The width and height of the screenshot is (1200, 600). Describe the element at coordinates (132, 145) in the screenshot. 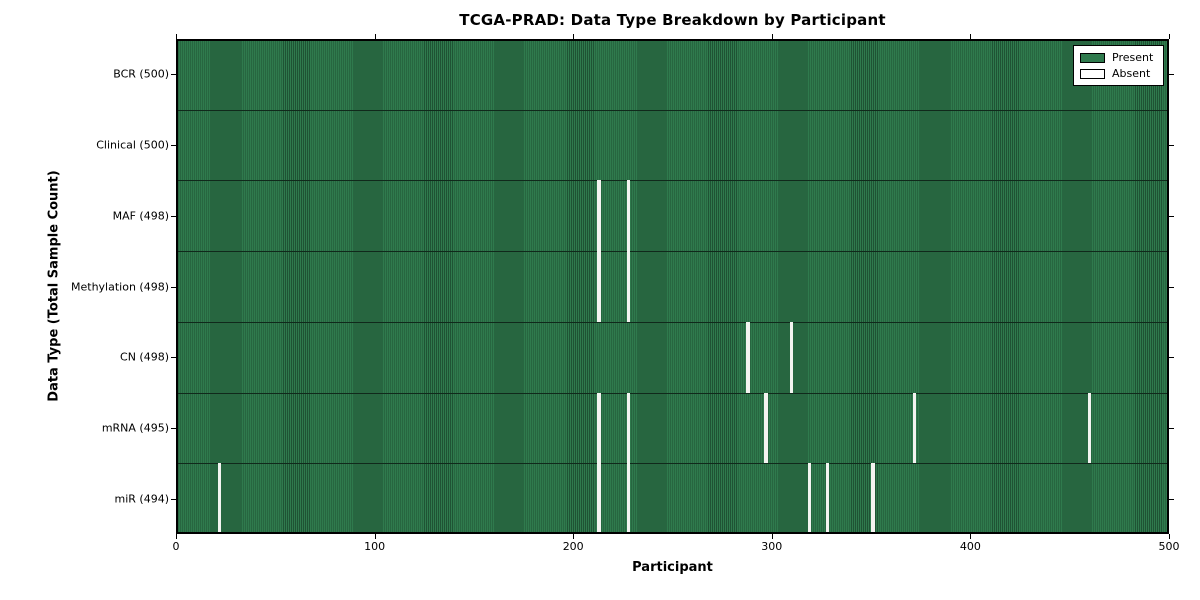

I see `ytick-label-Clinical: Clinical (500)` at that location.